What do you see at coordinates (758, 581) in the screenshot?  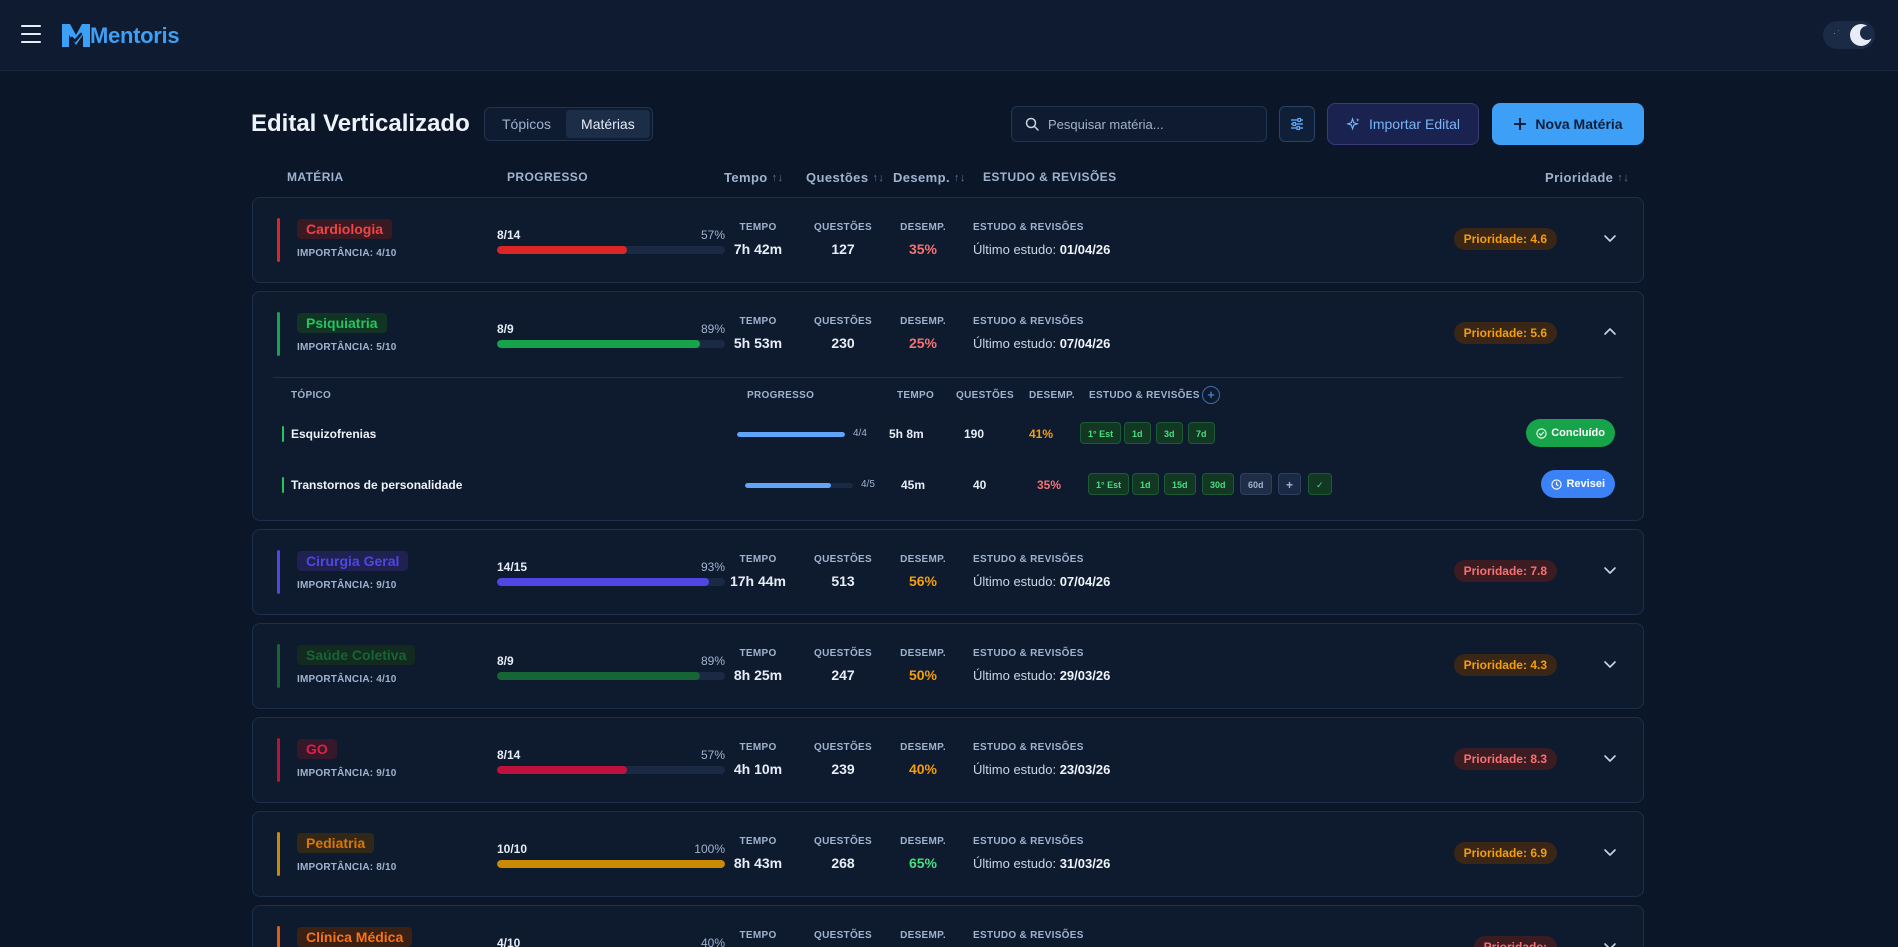 I see `tempo-value: 17h 44m` at bounding box center [758, 581].